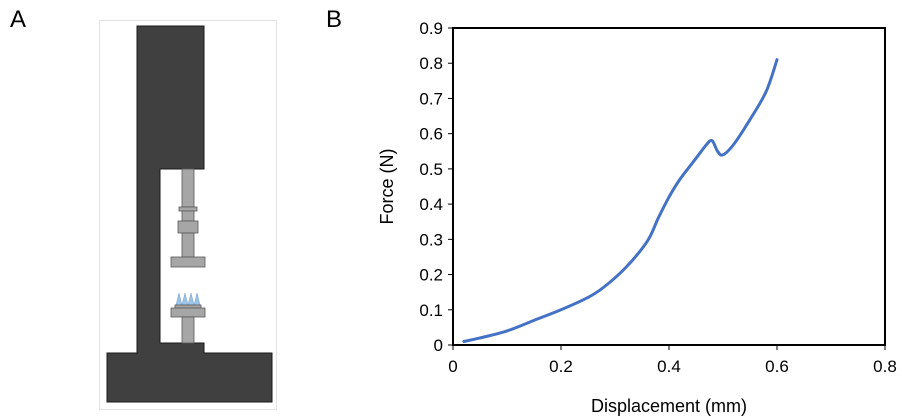  What do you see at coordinates (885, 366) in the screenshot?
I see `x-tick-label: 0.8` at bounding box center [885, 366].